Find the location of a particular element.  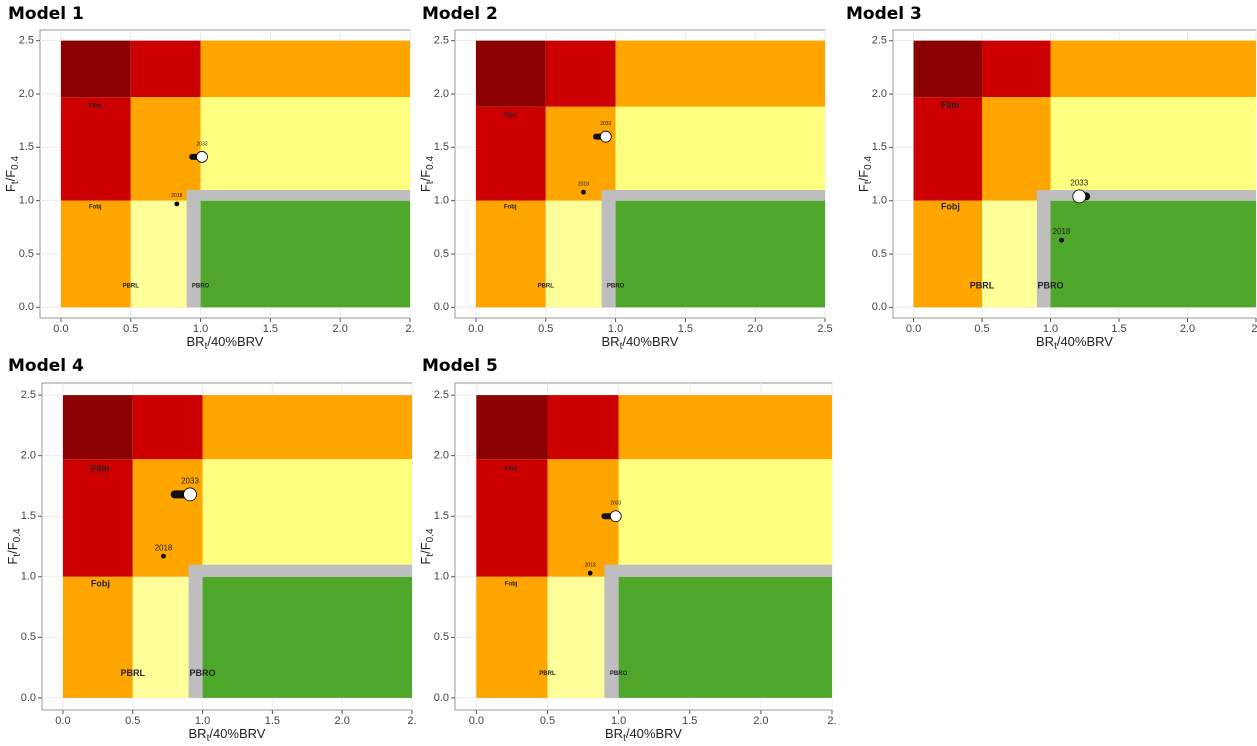

panel-title: Model 2 is located at coordinates (460, 14).